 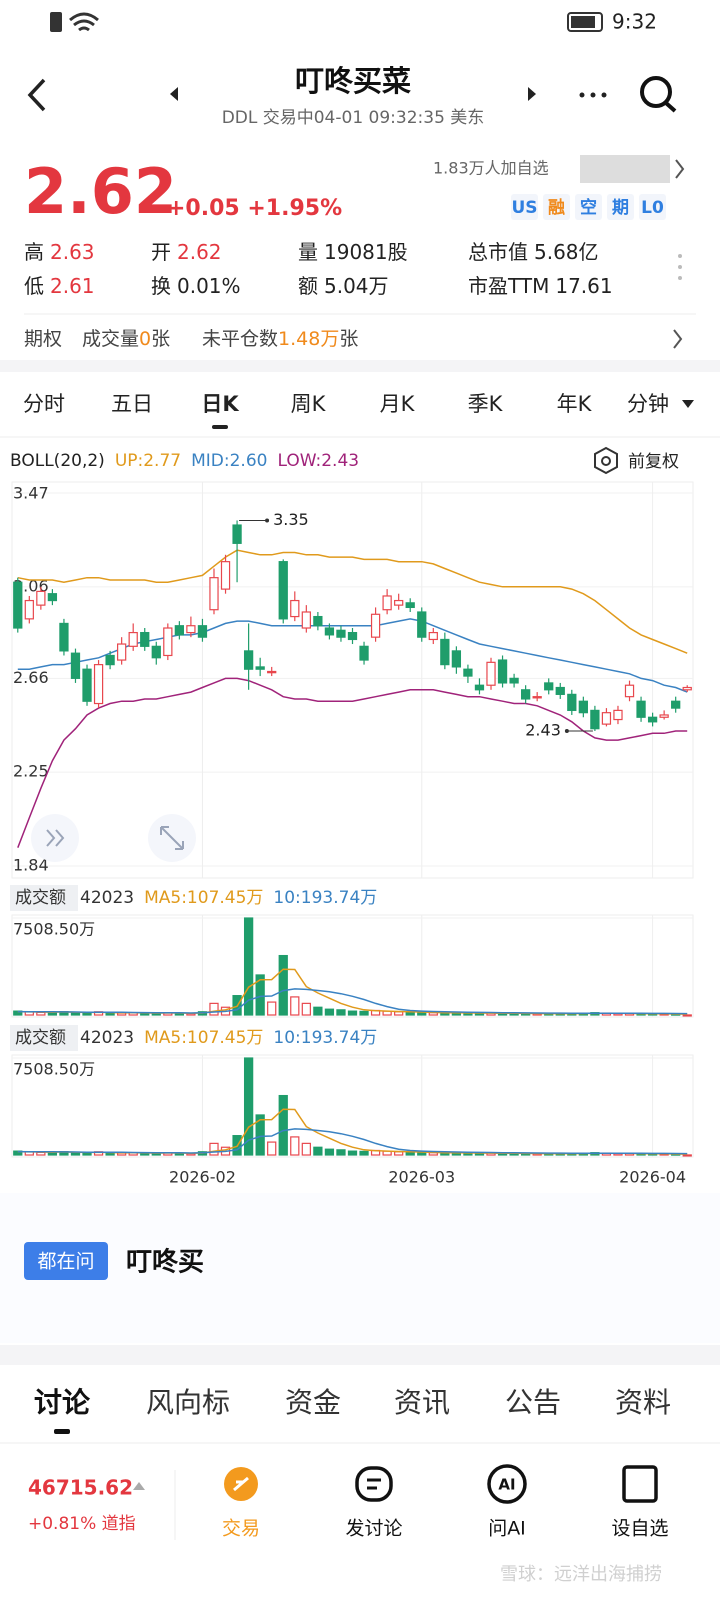 I want to click on ai-icon, so click(x=507, y=1484).